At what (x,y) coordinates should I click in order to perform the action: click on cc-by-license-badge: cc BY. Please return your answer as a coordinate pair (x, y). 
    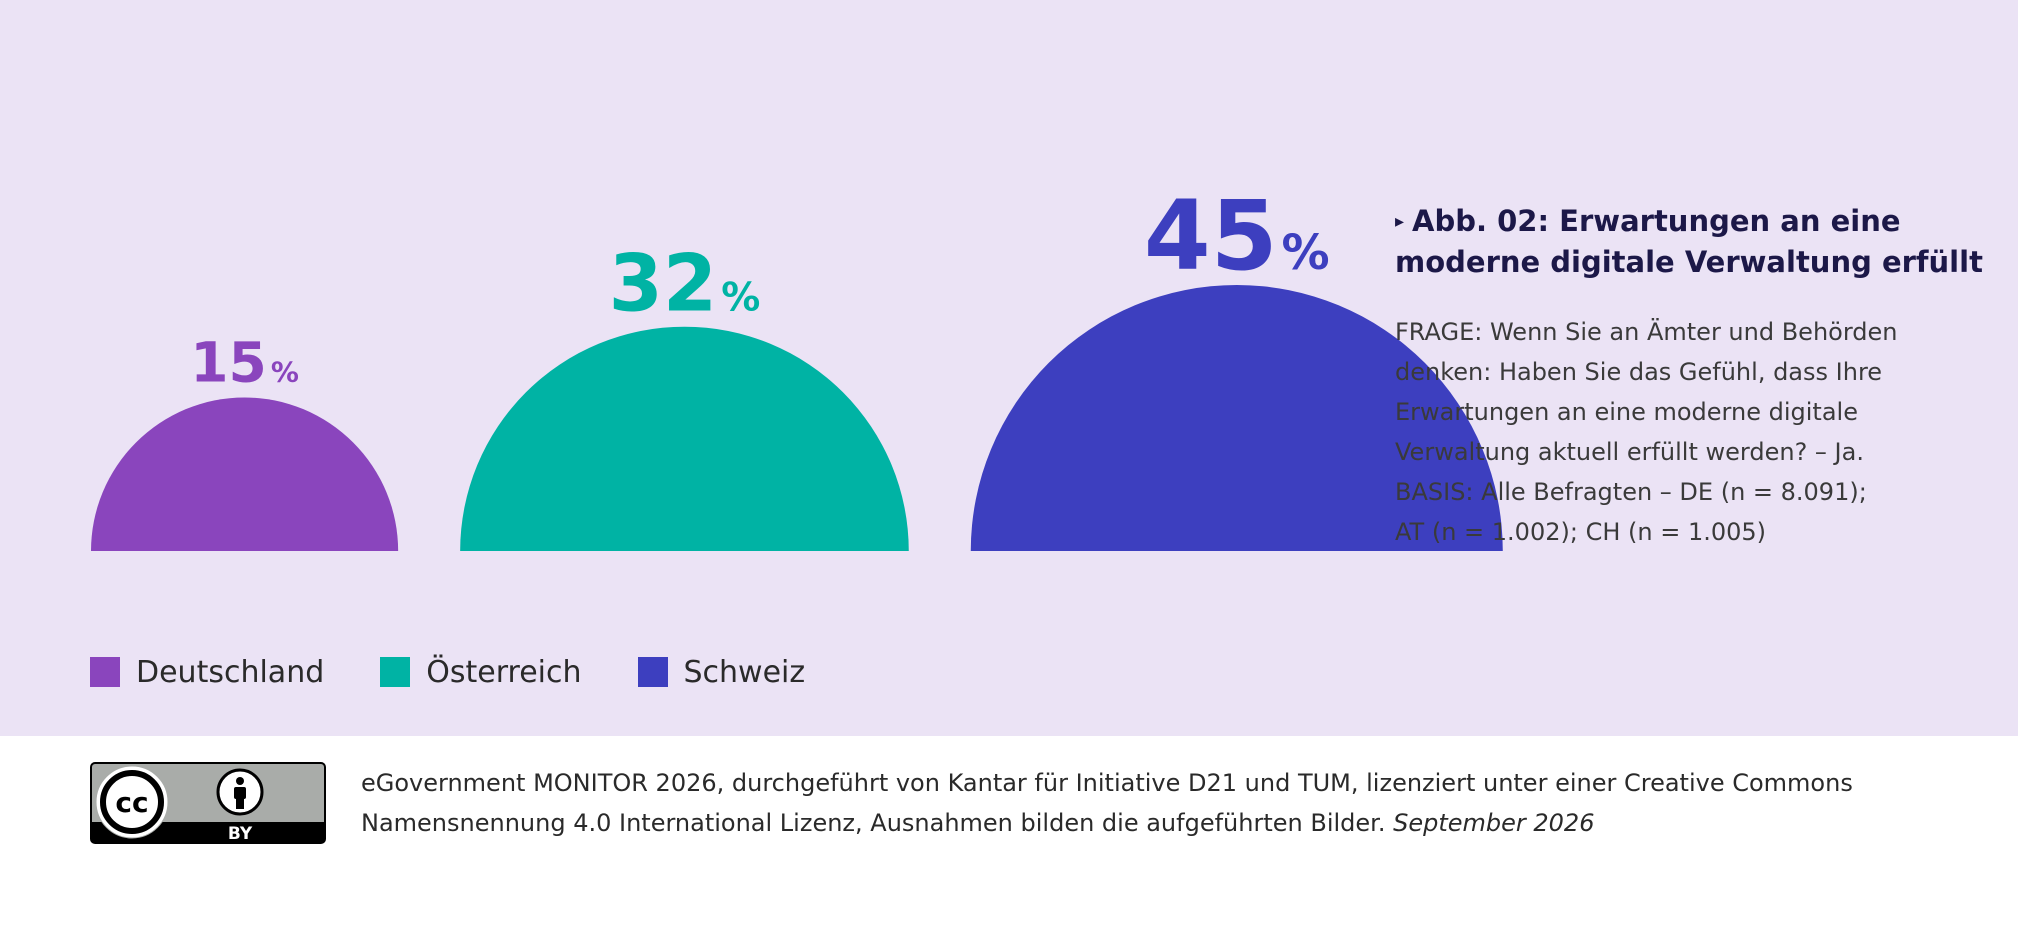
    Looking at the image, I should click on (208, 803).